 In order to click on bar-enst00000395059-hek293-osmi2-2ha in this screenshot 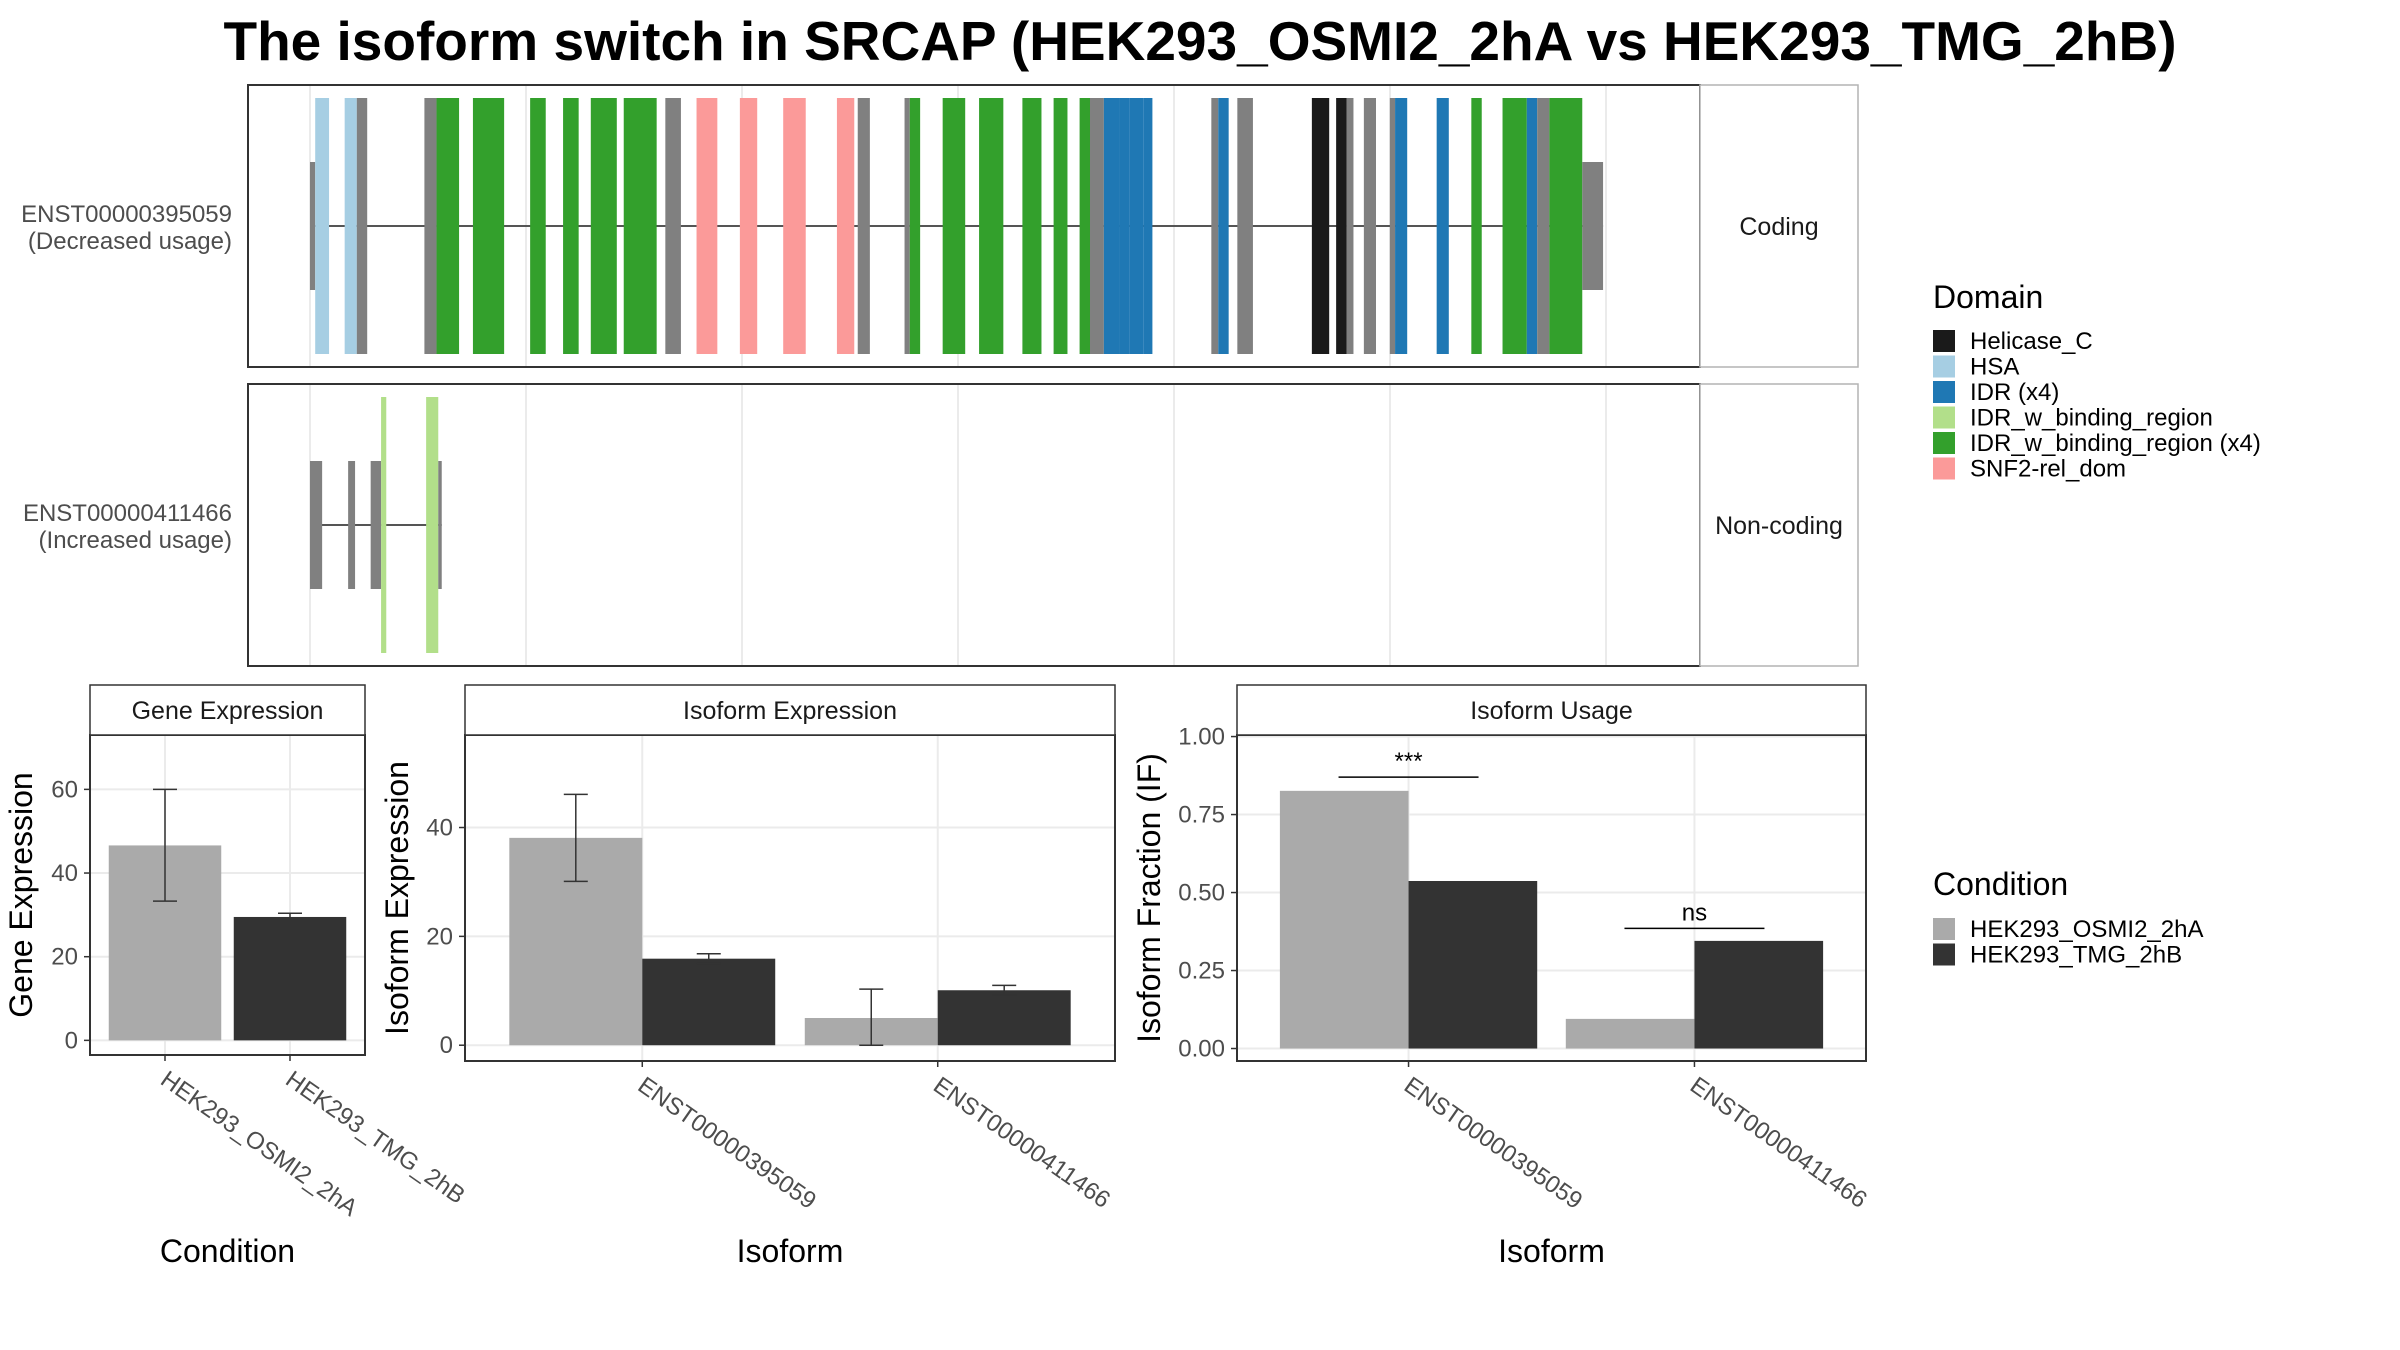, I will do `click(1344, 919)`.